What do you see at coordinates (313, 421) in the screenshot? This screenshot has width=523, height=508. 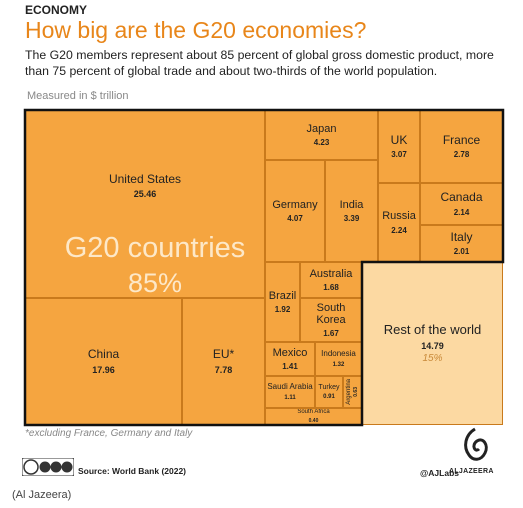 I see `cell-value: 0.40` at bounding box center [313, 421].